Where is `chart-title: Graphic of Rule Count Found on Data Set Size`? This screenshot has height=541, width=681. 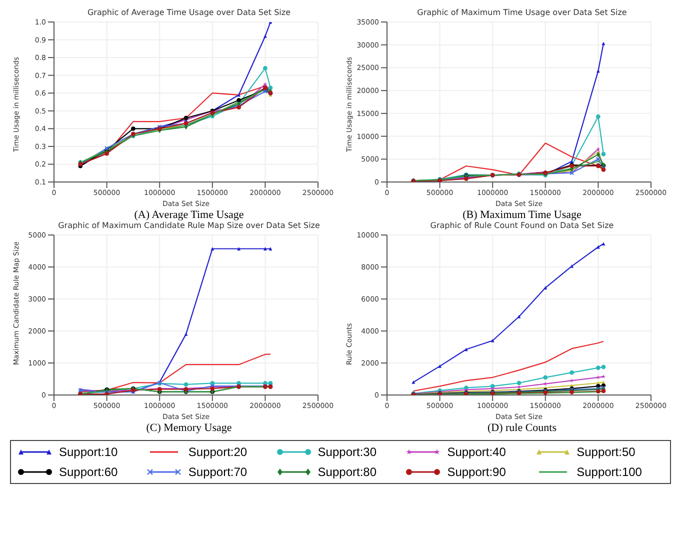
chart-title: Graphic of Rule Count Found on Data Set Size is located at coordinates (522, 226).